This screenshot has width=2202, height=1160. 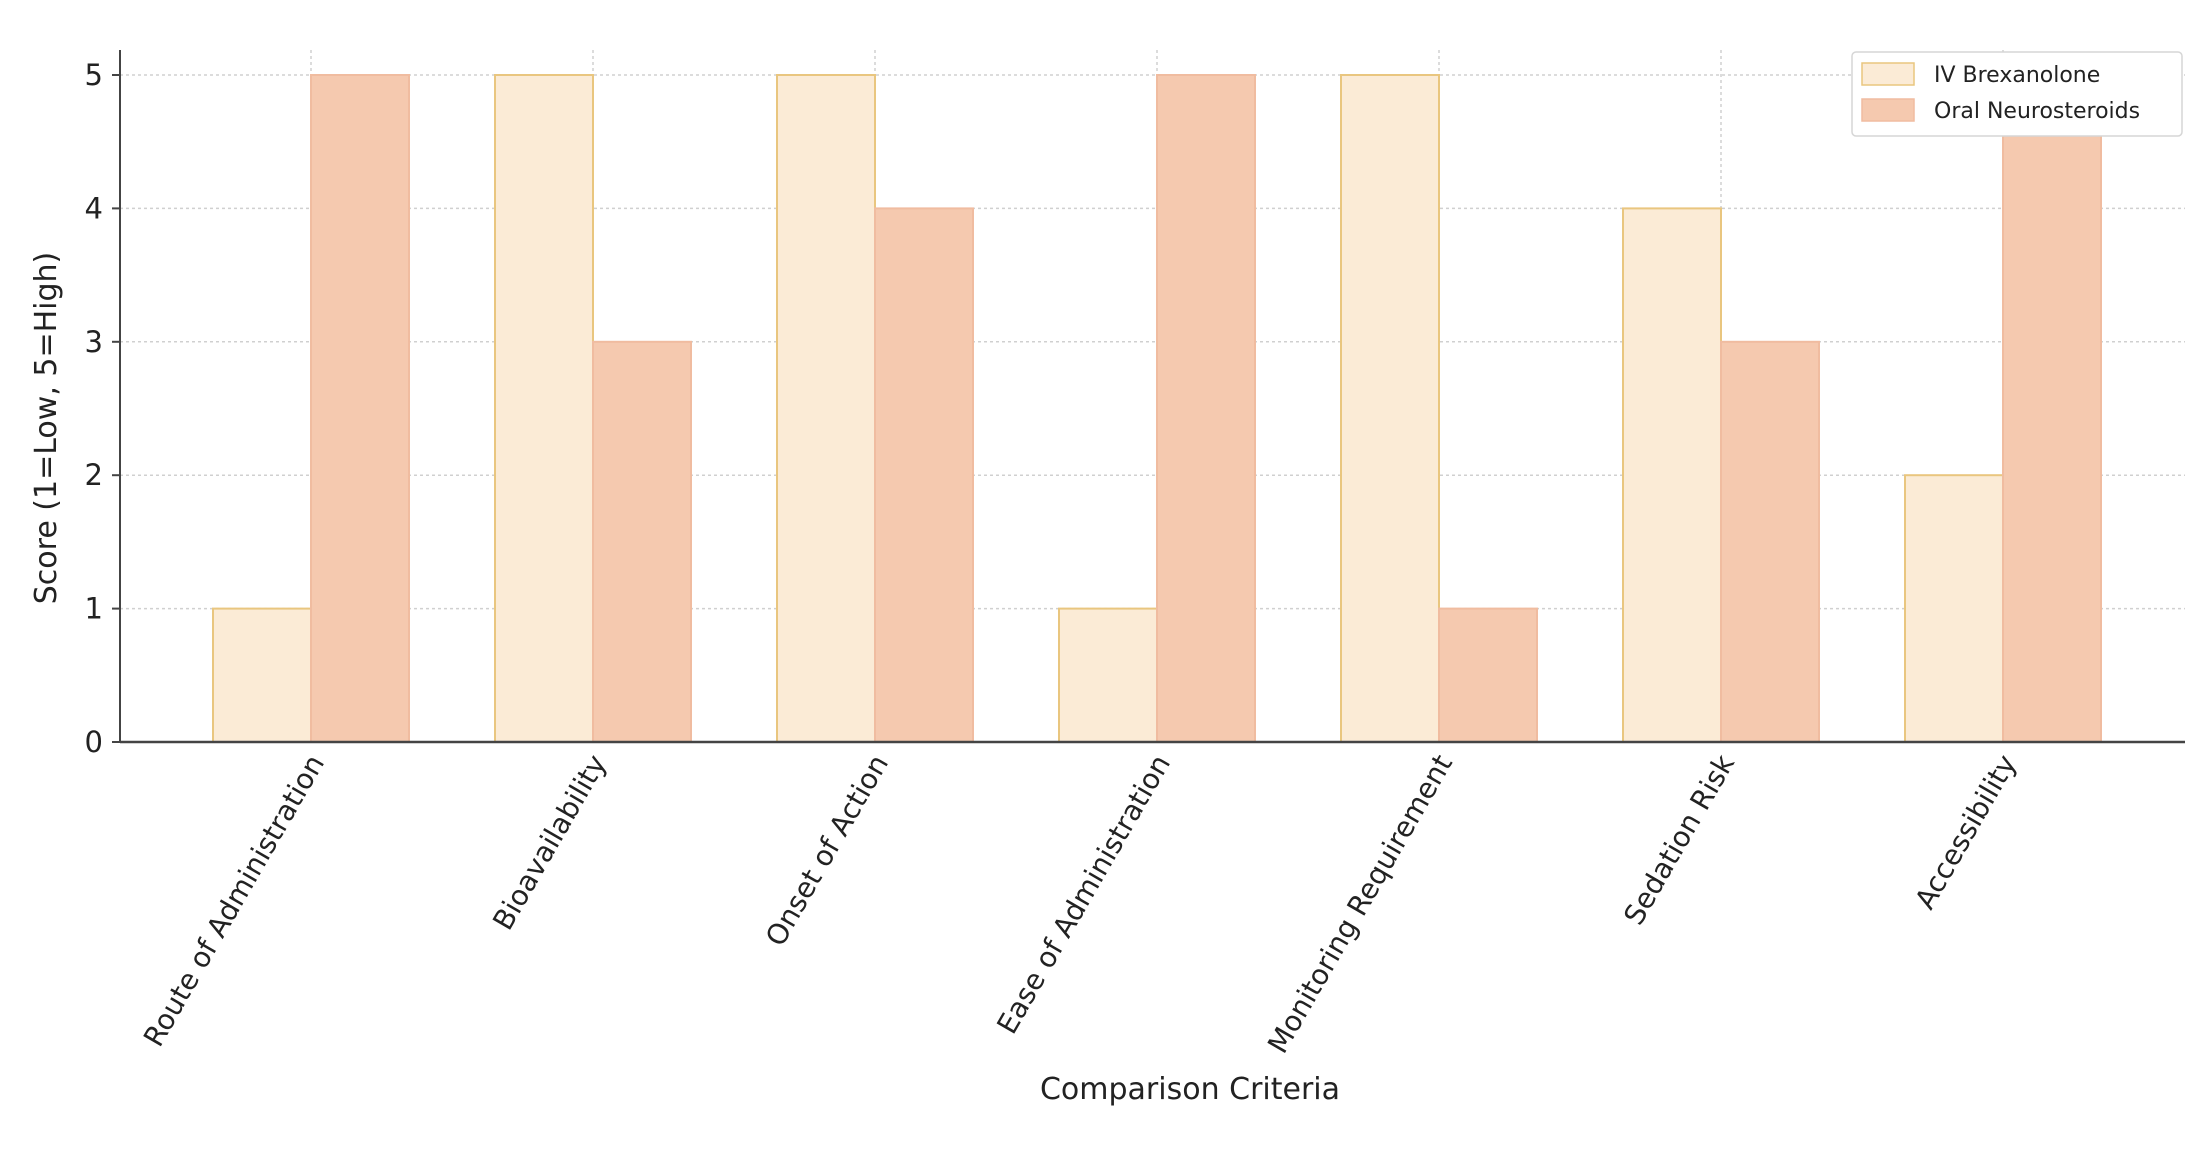 What do you see at coordinates (94, 75) in the screenshot?
I see `y-tick-label: 5` at bounding box center [94, 75].